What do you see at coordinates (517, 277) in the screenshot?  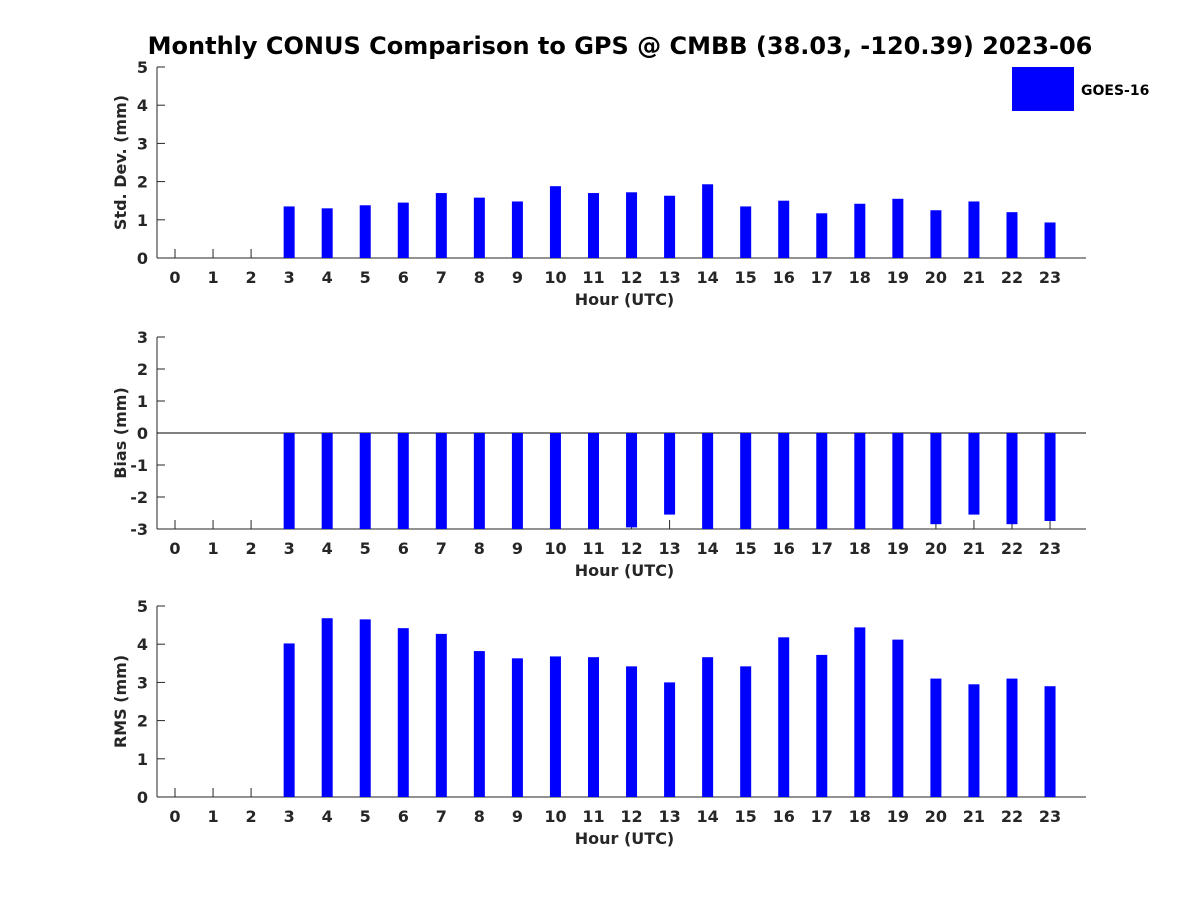 I see `x-tick-label: 9` at bounding box center [517, 277].